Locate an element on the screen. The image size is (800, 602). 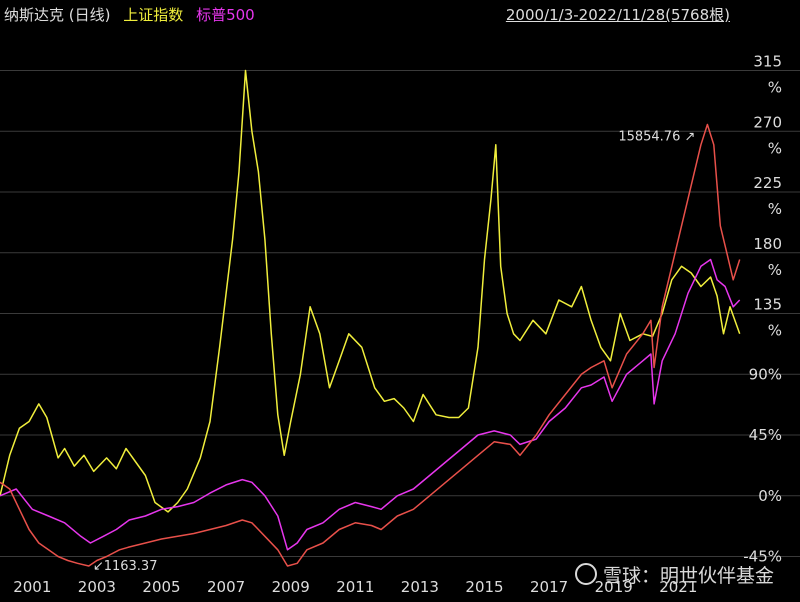
date-range: 2000/1/3-2022/11/28(5768根) is located at coordinates (617, 15).